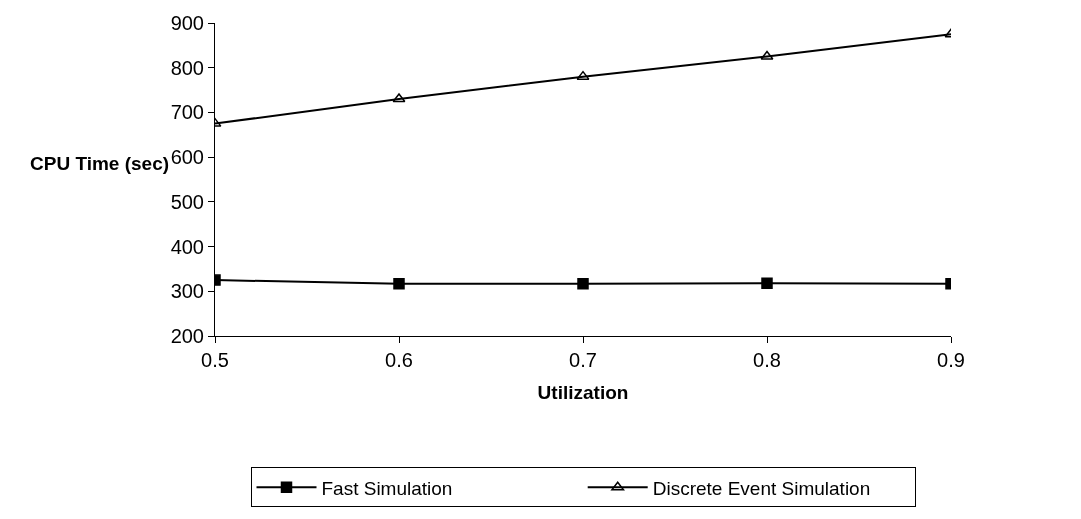  I want to click on y-tick-label: 400, so click(187, 246).